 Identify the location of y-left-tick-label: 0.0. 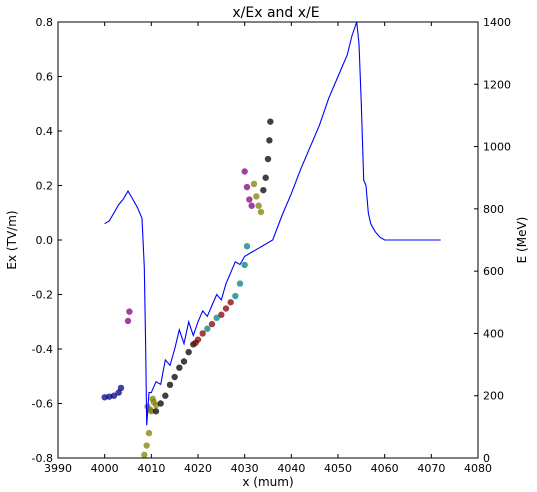
(45, 240).